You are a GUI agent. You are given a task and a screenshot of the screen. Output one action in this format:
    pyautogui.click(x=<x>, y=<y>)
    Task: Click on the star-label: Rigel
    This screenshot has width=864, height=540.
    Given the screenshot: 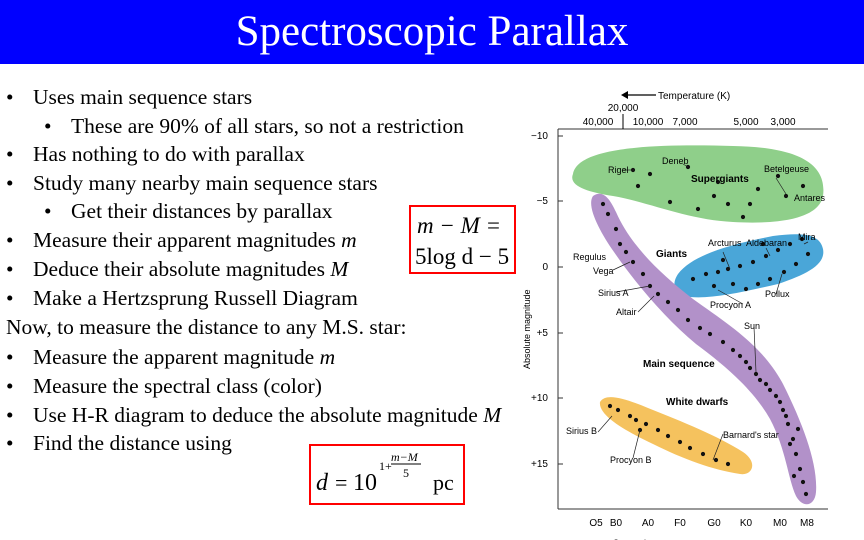 What is the action you would take?
    pyautogui.click(x=618, y=170)
    